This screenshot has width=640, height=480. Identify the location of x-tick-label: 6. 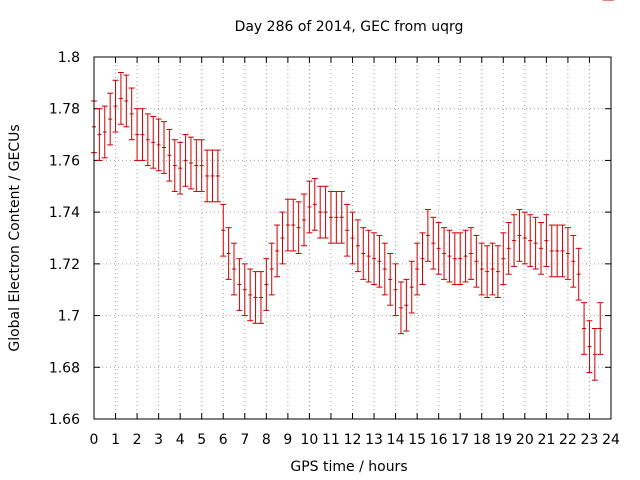
(223, 440).